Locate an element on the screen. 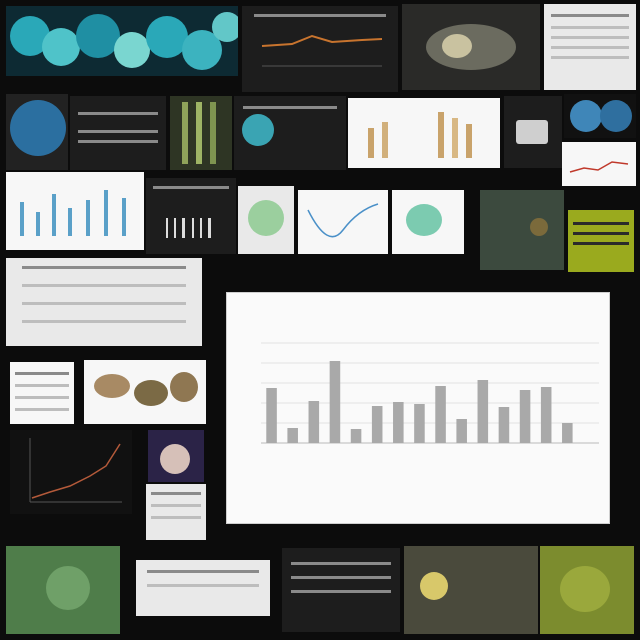 This screenshot has height=640, width=640. collage-tile-device-photo is located at coordinates (533, 132).